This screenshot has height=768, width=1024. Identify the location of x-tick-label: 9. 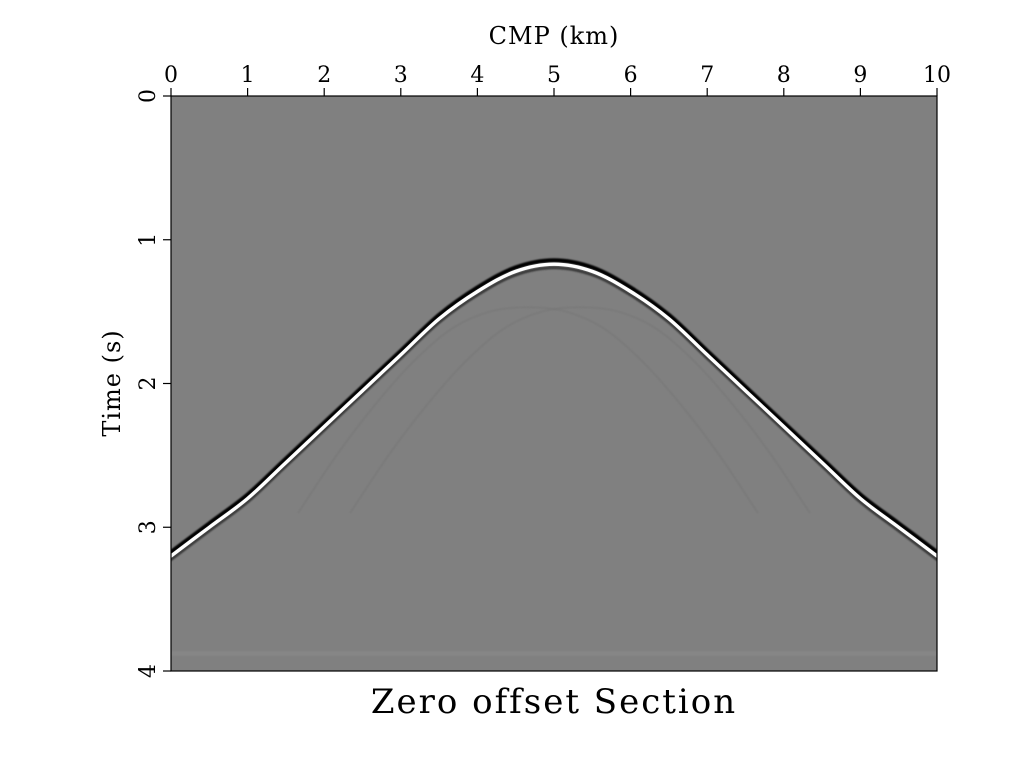
(860, 75).